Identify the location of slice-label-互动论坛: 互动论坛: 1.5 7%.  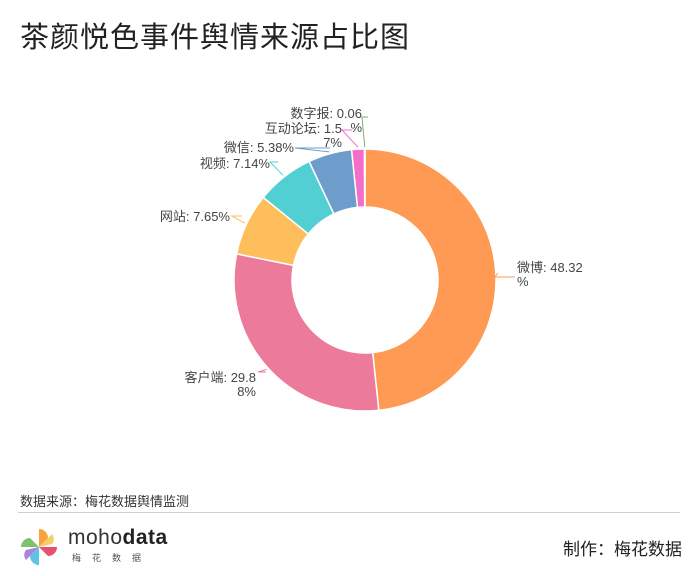
(304, 135).